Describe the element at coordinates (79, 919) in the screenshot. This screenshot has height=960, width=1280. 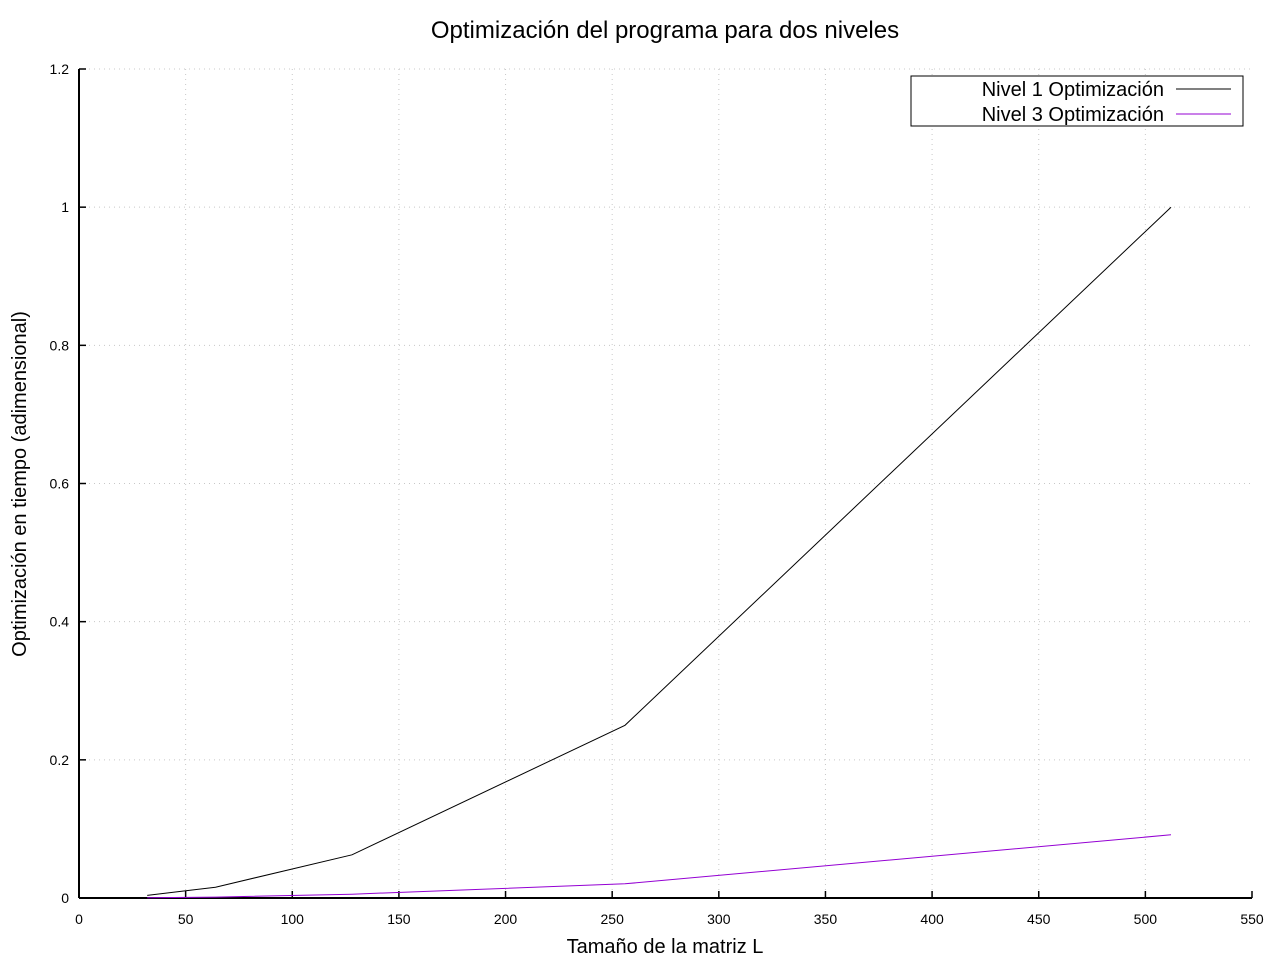
I see `x-tick-label: 0` at that location.